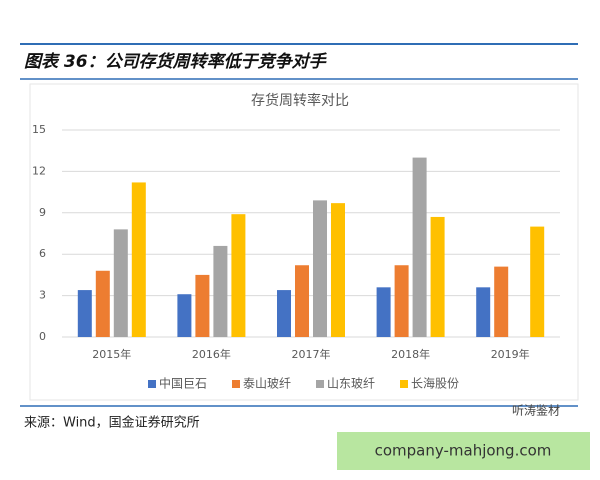 This screenshot has width=600, height=480. I want to click on watermark-box, so click(463, 451).